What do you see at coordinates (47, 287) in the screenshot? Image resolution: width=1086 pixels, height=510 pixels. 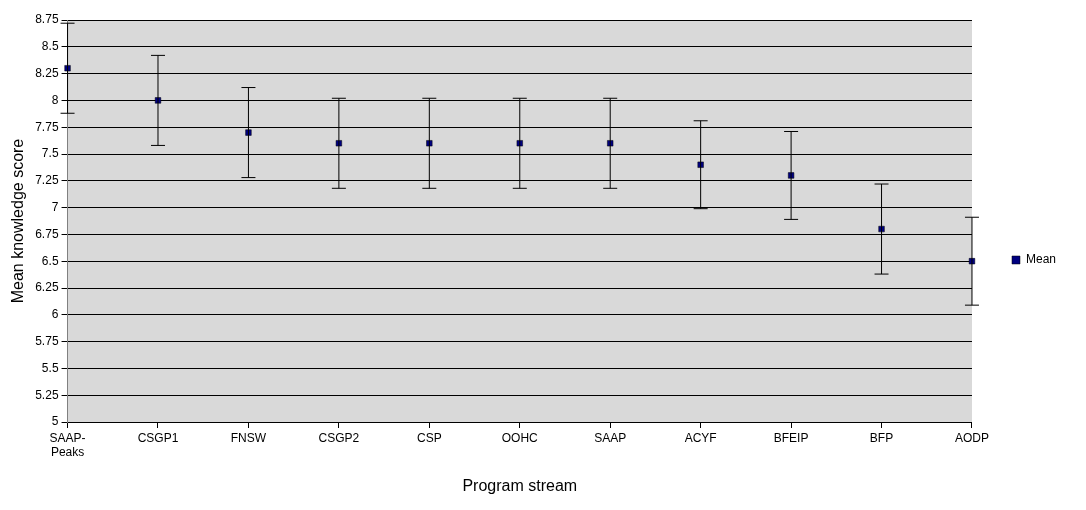 I see `y-tick-label: 6.25` at bounding box center [47, 287].